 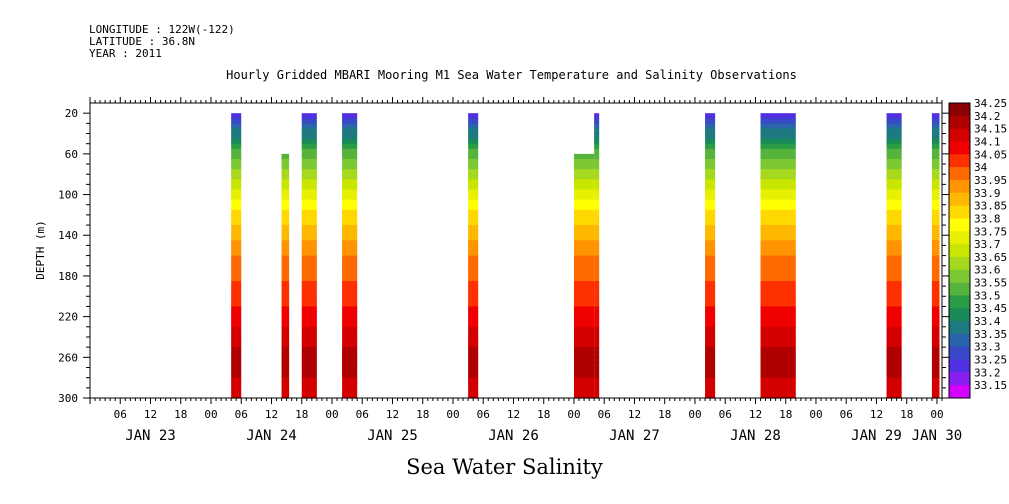 I want to click on x-day-label: JAN 26, so click(x=513, y=436).